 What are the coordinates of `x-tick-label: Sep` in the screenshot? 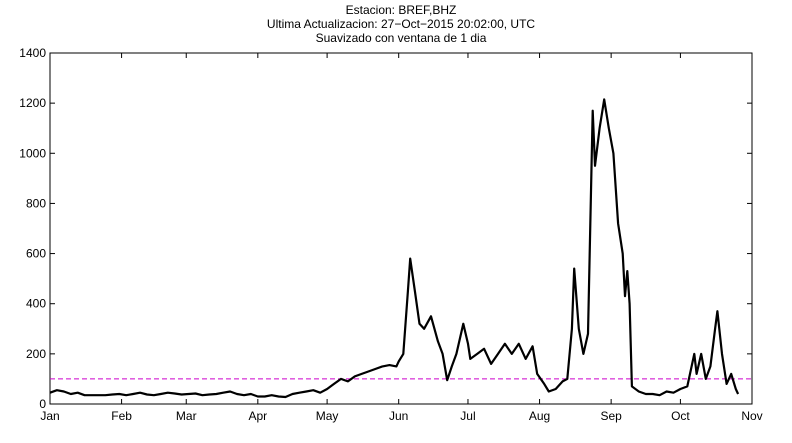 It's located at (611, 416).